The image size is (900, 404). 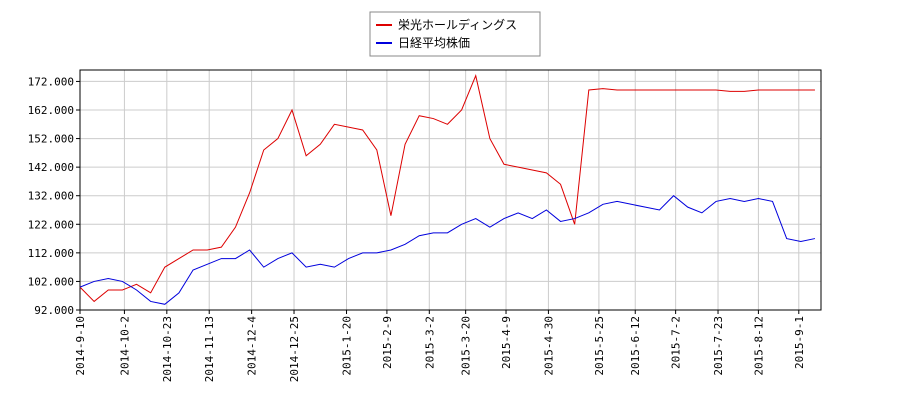 I want to click on x-tick-label: 2014-12-4, so click(x=252, y=346).